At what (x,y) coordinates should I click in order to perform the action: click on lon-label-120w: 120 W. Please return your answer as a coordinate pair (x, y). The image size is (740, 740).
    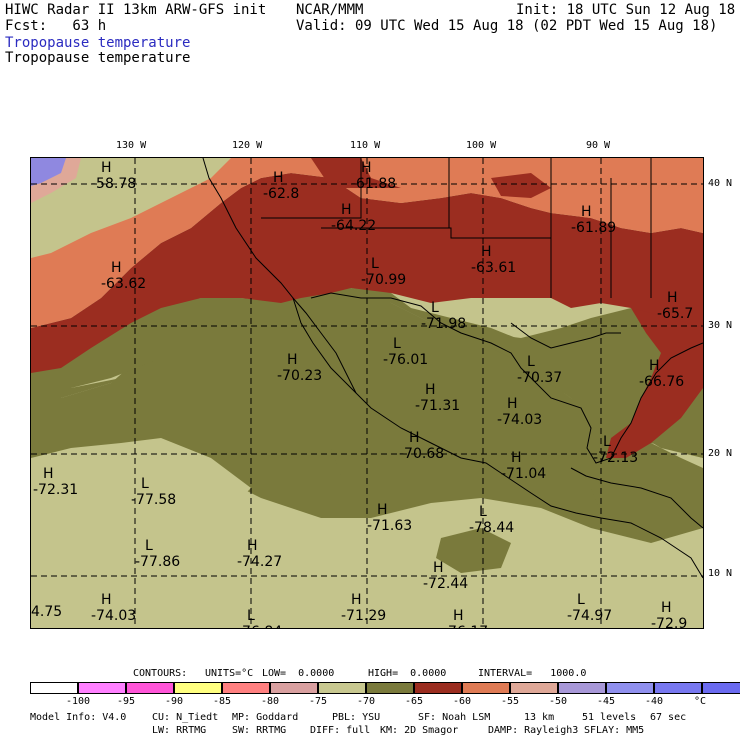
    Looking at the image, I should click on (247, 145).